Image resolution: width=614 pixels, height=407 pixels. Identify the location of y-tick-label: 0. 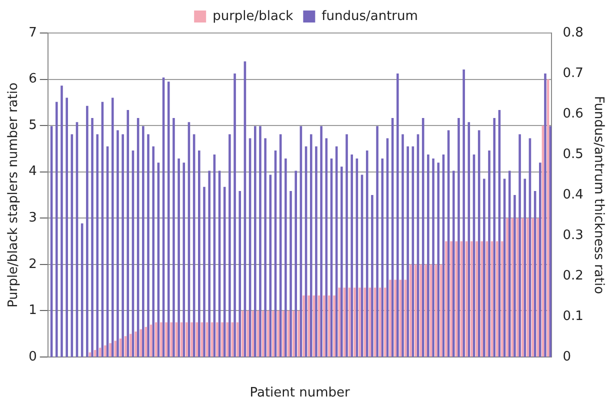
(32, 356).